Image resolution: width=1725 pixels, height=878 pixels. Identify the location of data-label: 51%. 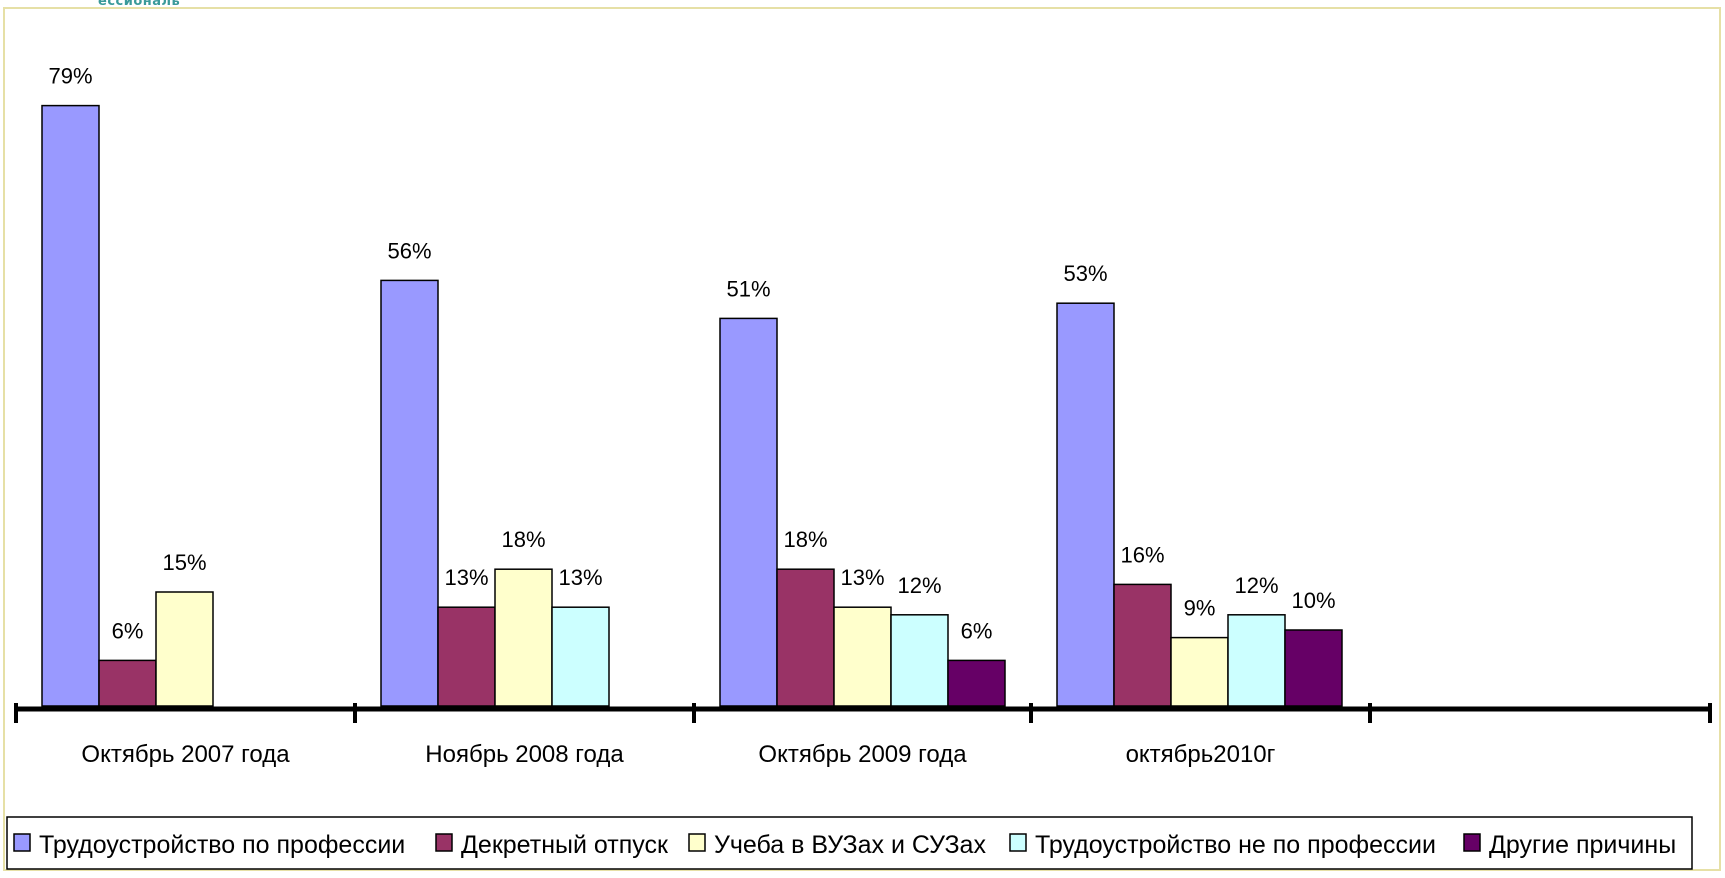
(748, 288).